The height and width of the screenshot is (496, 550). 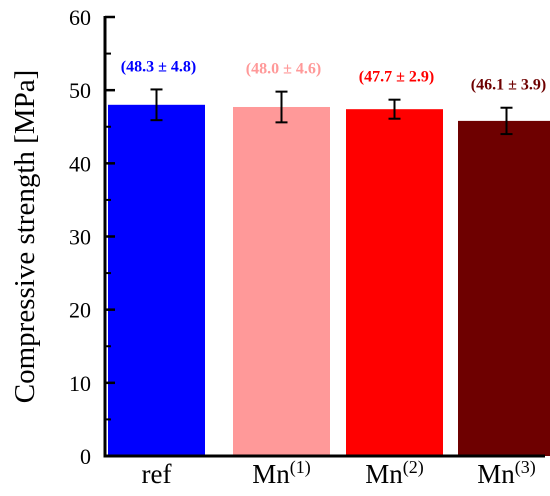 What do you see at coordinates (158, 66) in the screenshot?
I see `data-label: (48.3 ± 4.8)` at bounding box center [158, 66].